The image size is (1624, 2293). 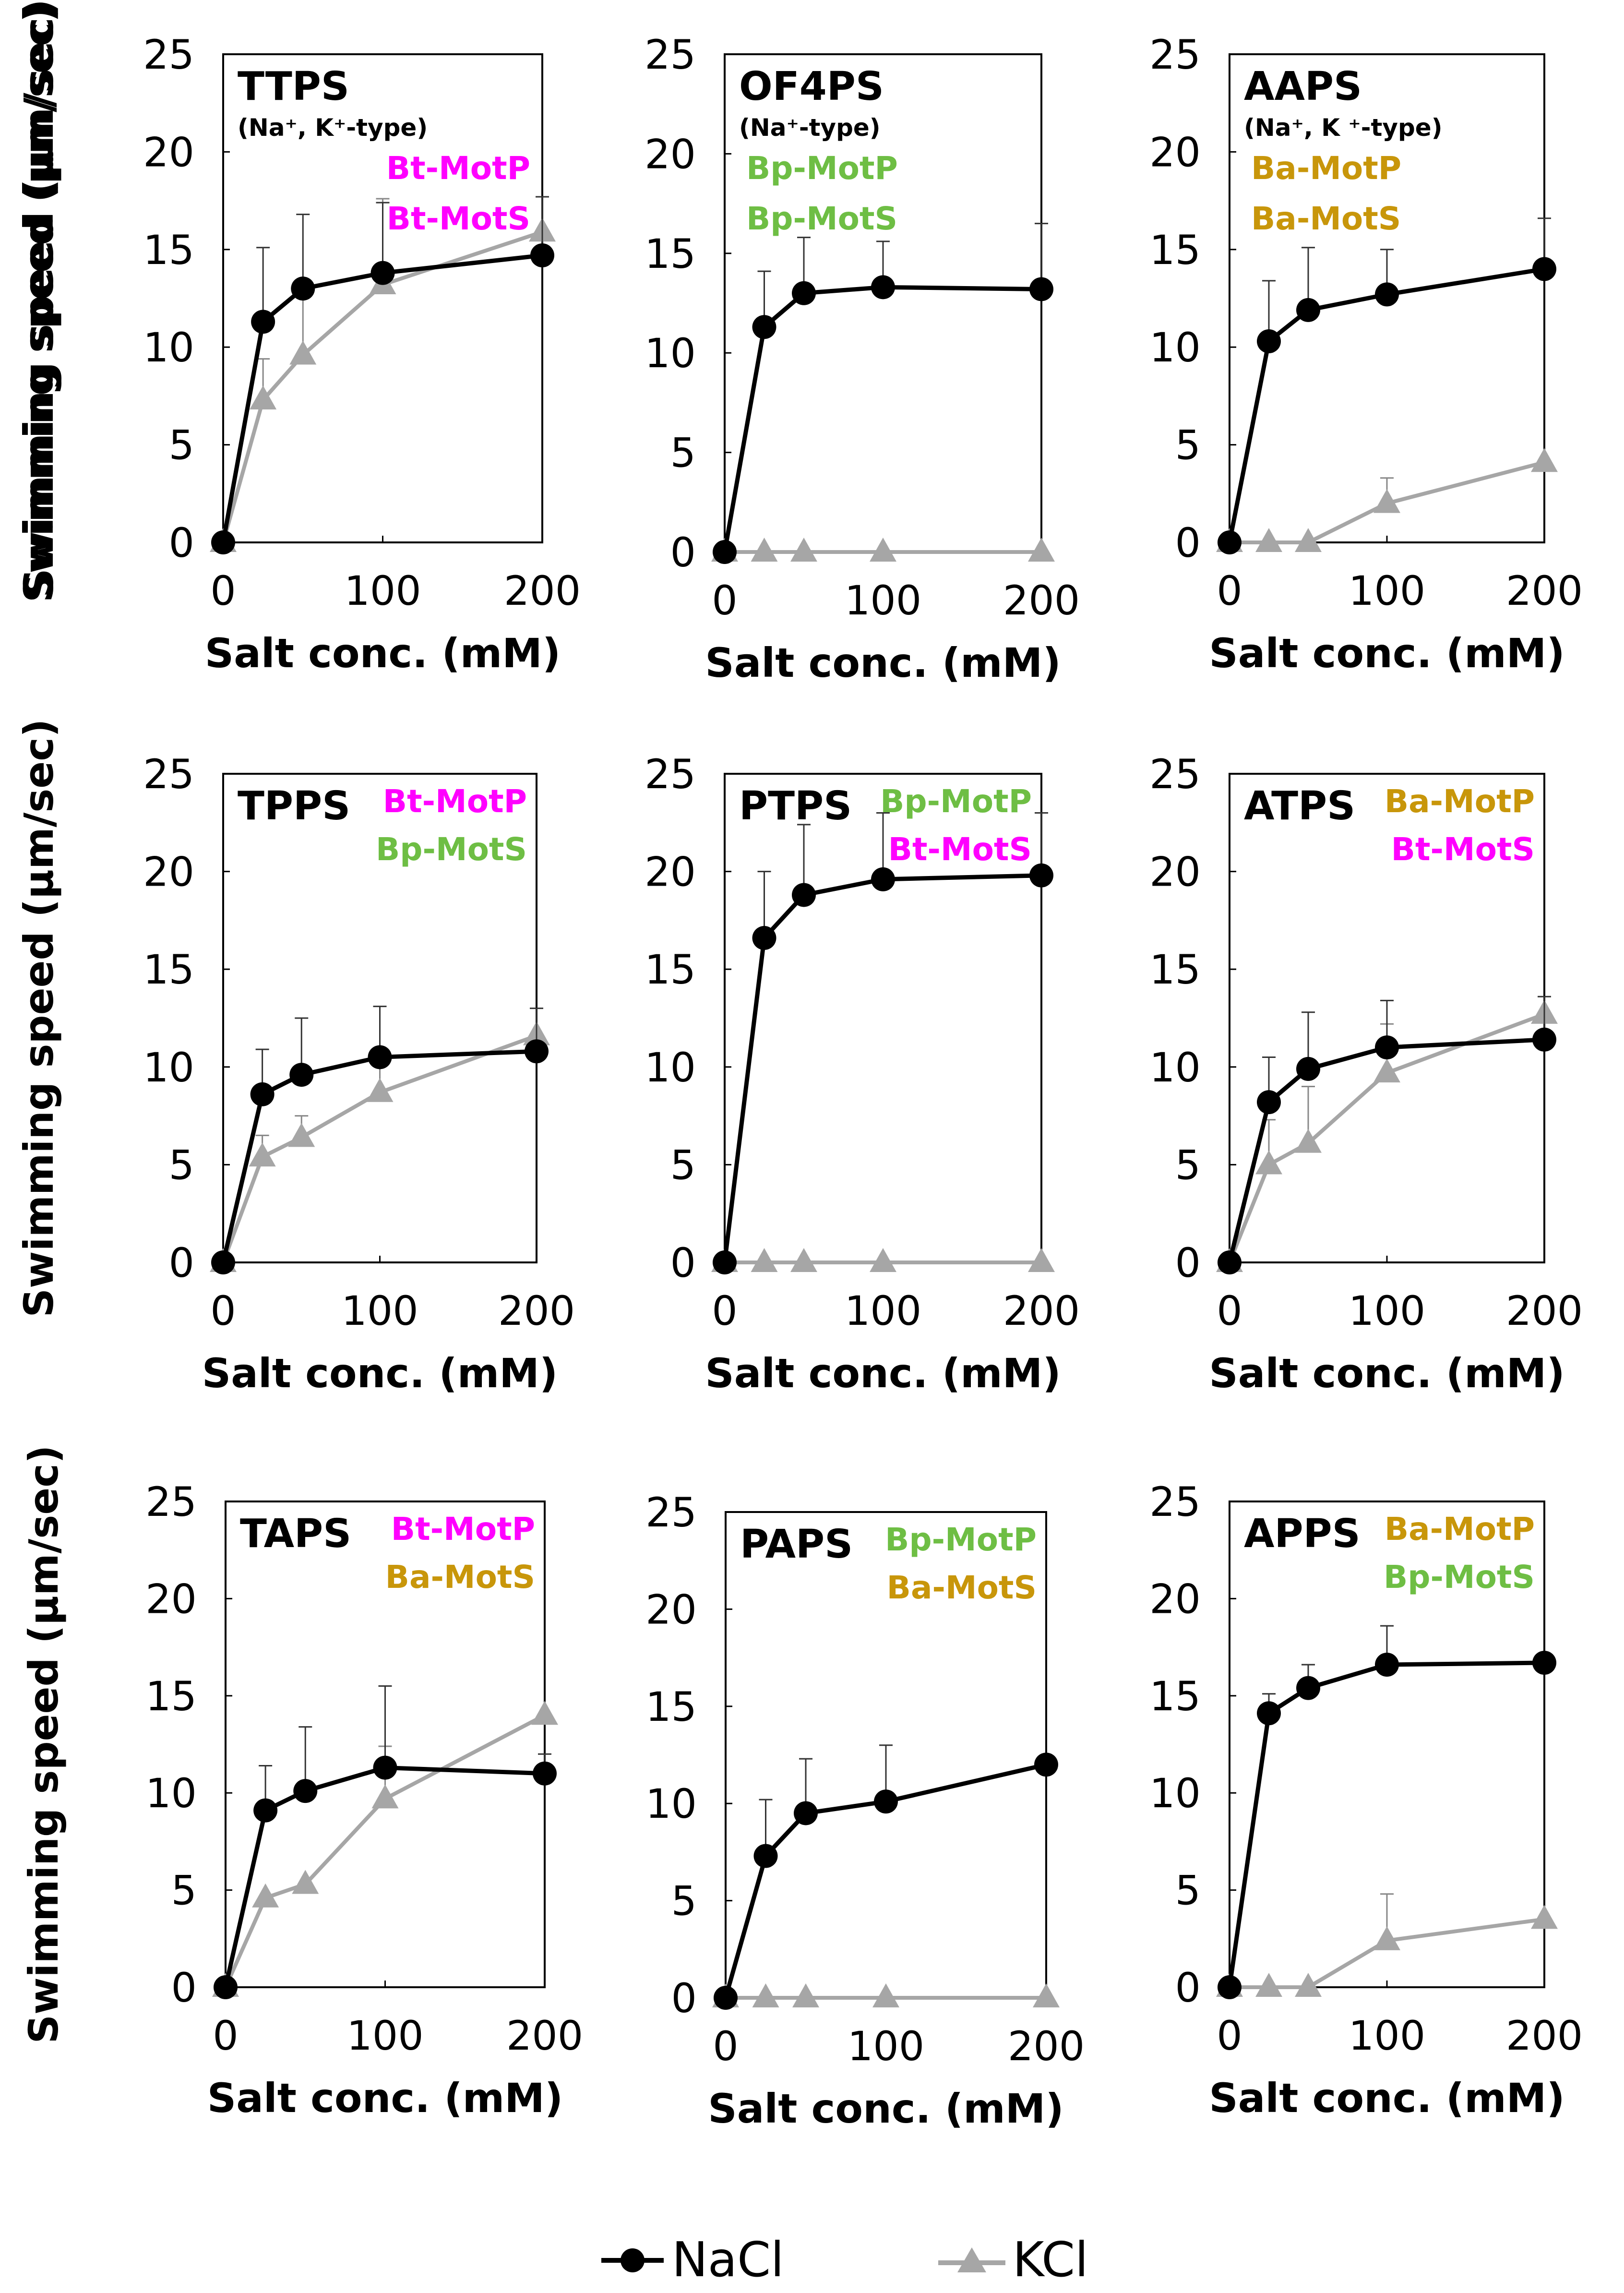 I want to click on panel-title: TAPS, so click(x=295, y=1534).